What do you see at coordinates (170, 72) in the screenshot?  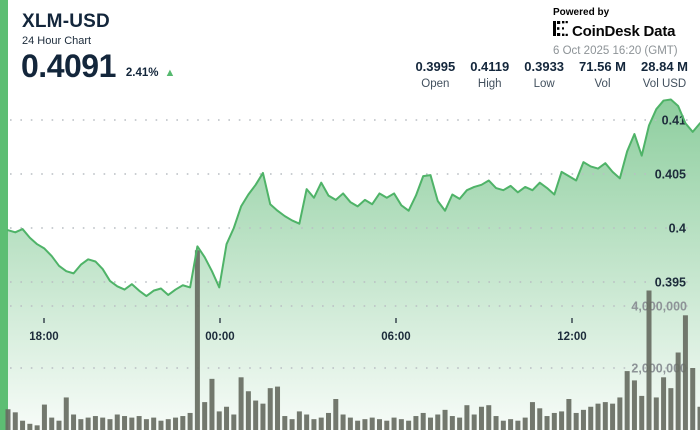 I see `up-triangle-icon: ▲` at bounding box center [170, 72].